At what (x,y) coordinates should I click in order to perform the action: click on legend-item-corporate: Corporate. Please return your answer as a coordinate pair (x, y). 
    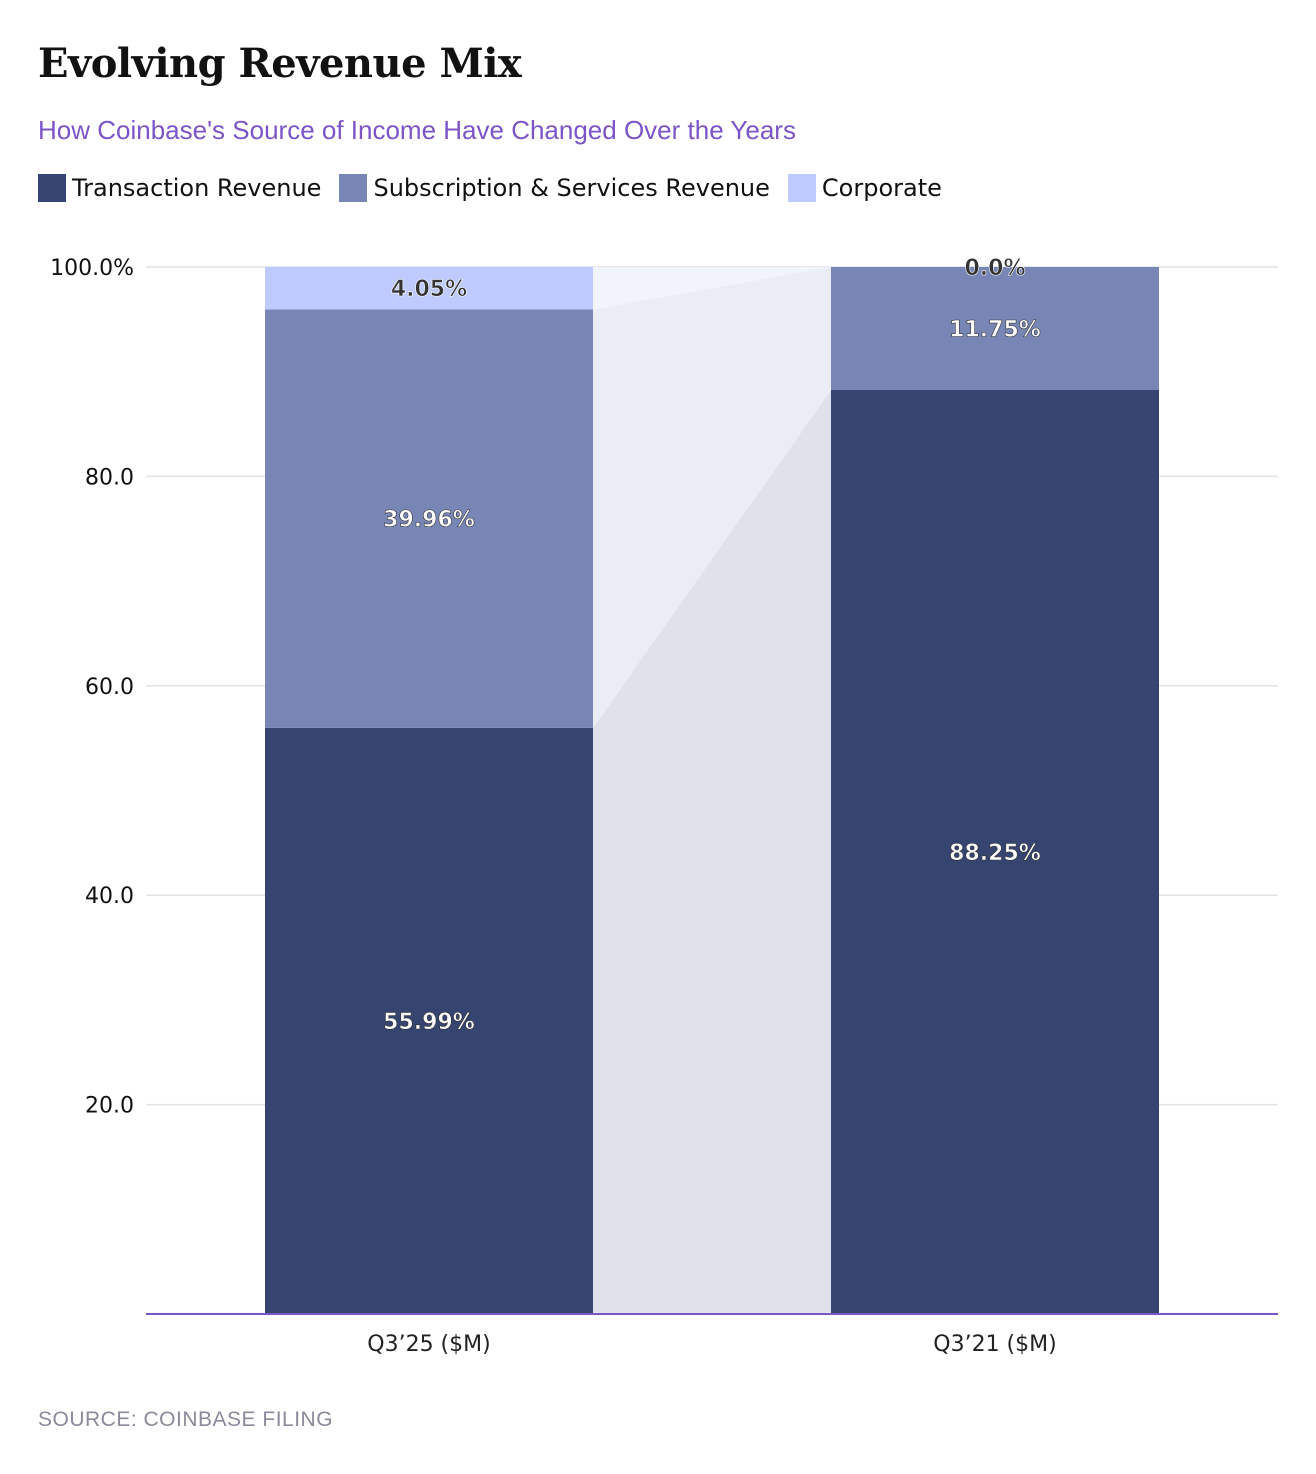
    Looking at the image, I should click on (864, 188).